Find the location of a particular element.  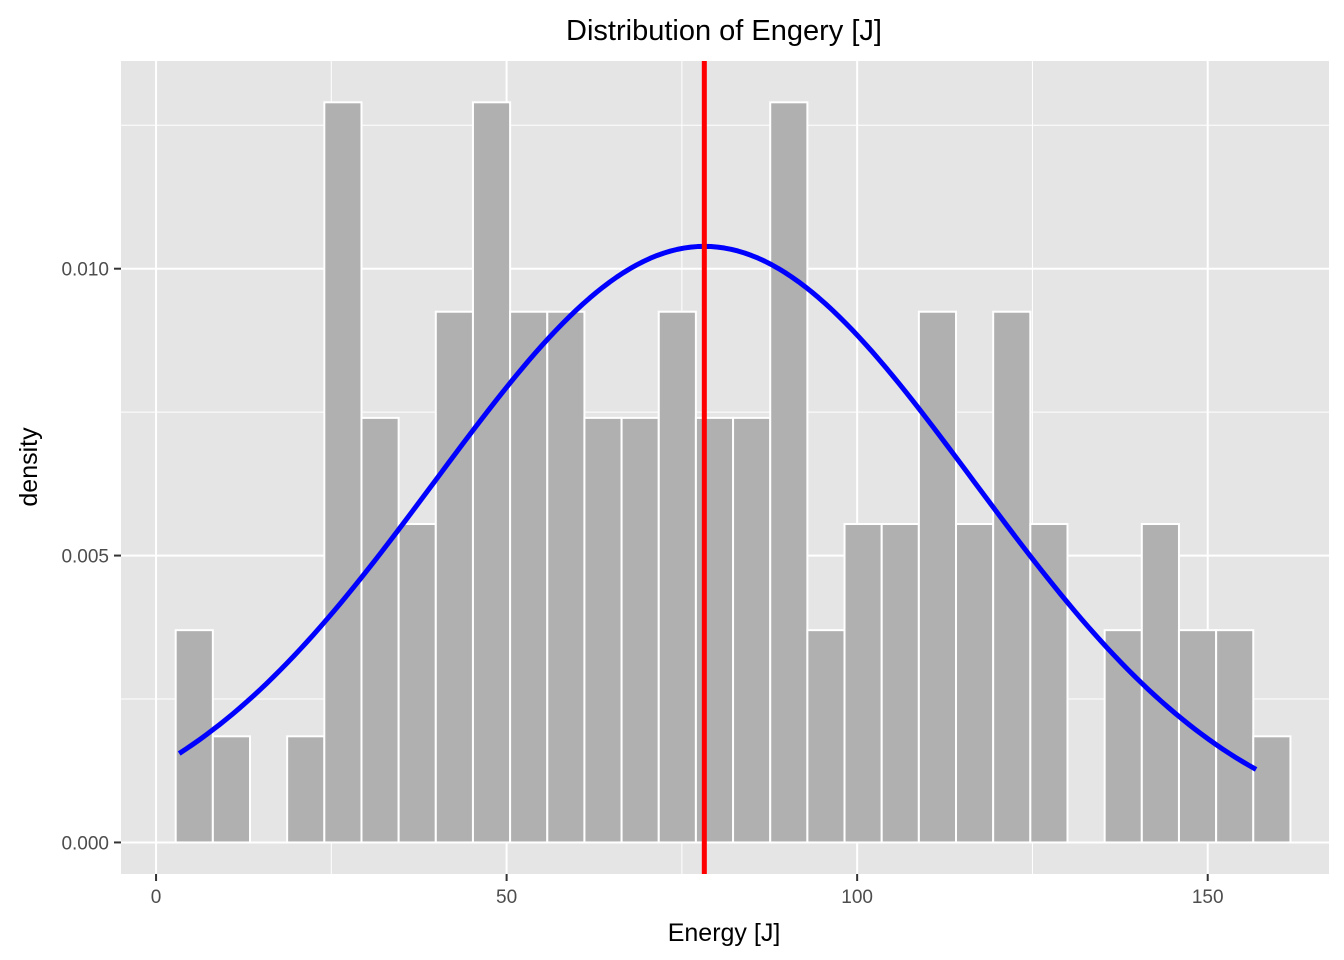

y-axis: 0.000 0.005 0.010 is located at coordinates (91, 557).